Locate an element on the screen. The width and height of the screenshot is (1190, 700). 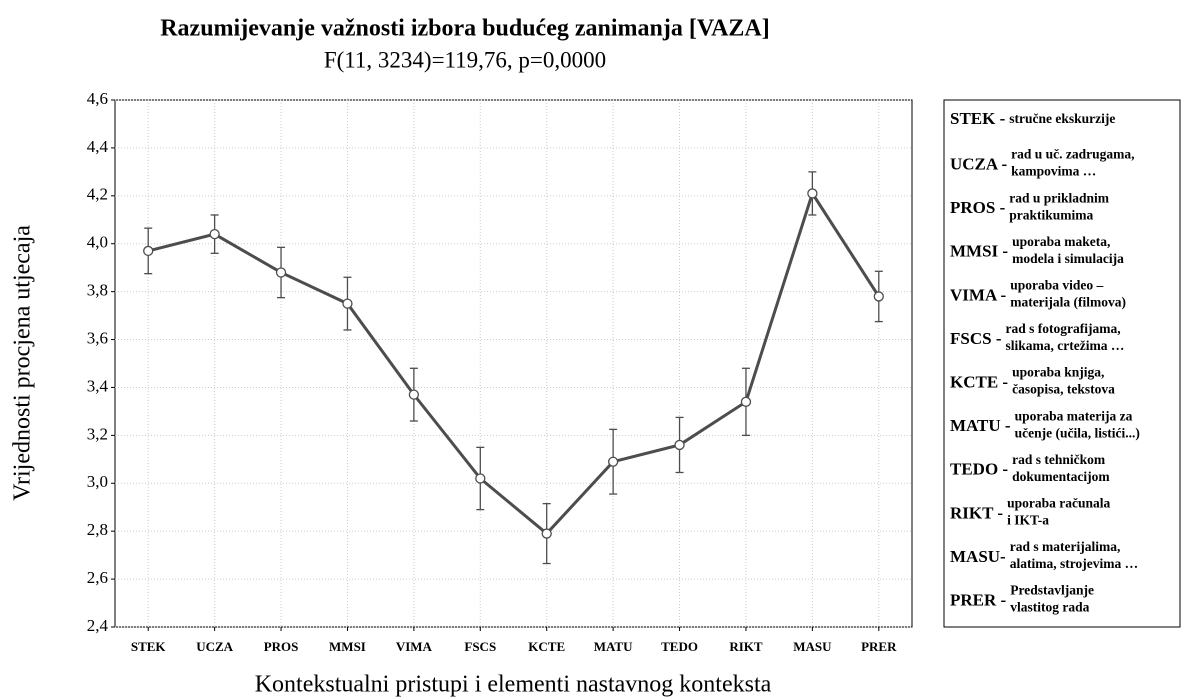
x-tick-label: MASU is located at coordinates (812, 646).